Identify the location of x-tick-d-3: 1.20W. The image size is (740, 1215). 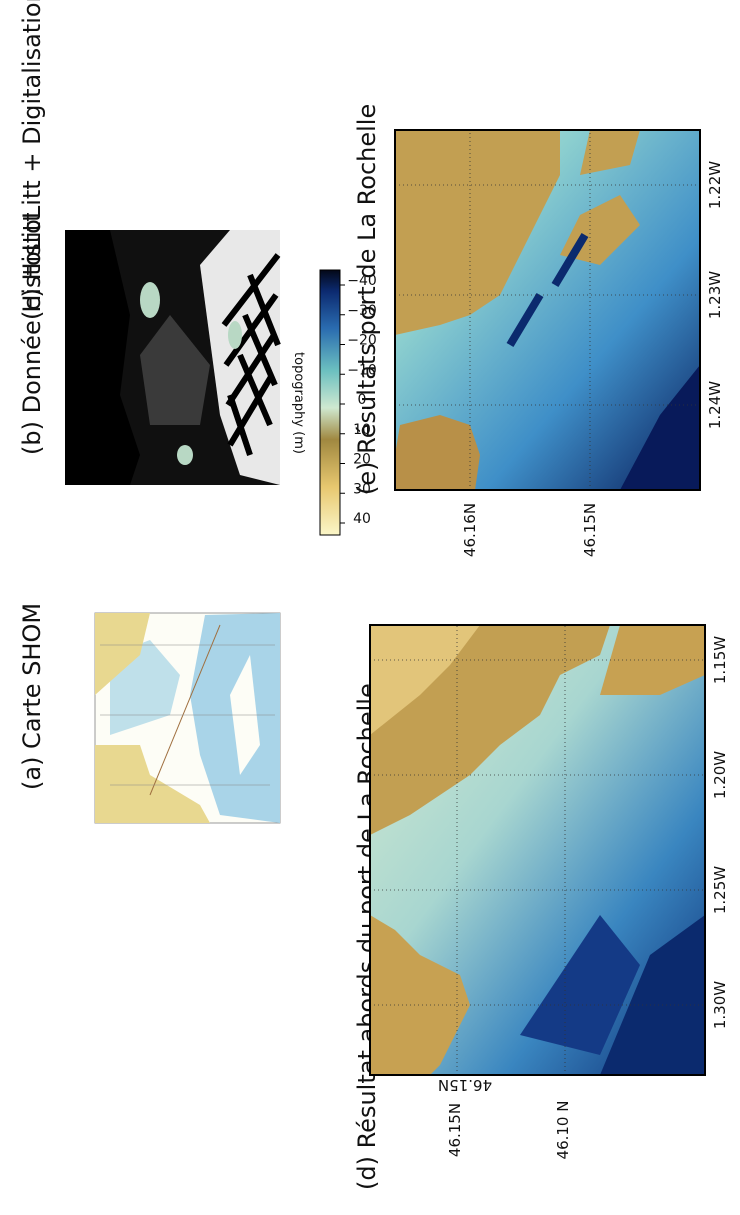
(720, 775).